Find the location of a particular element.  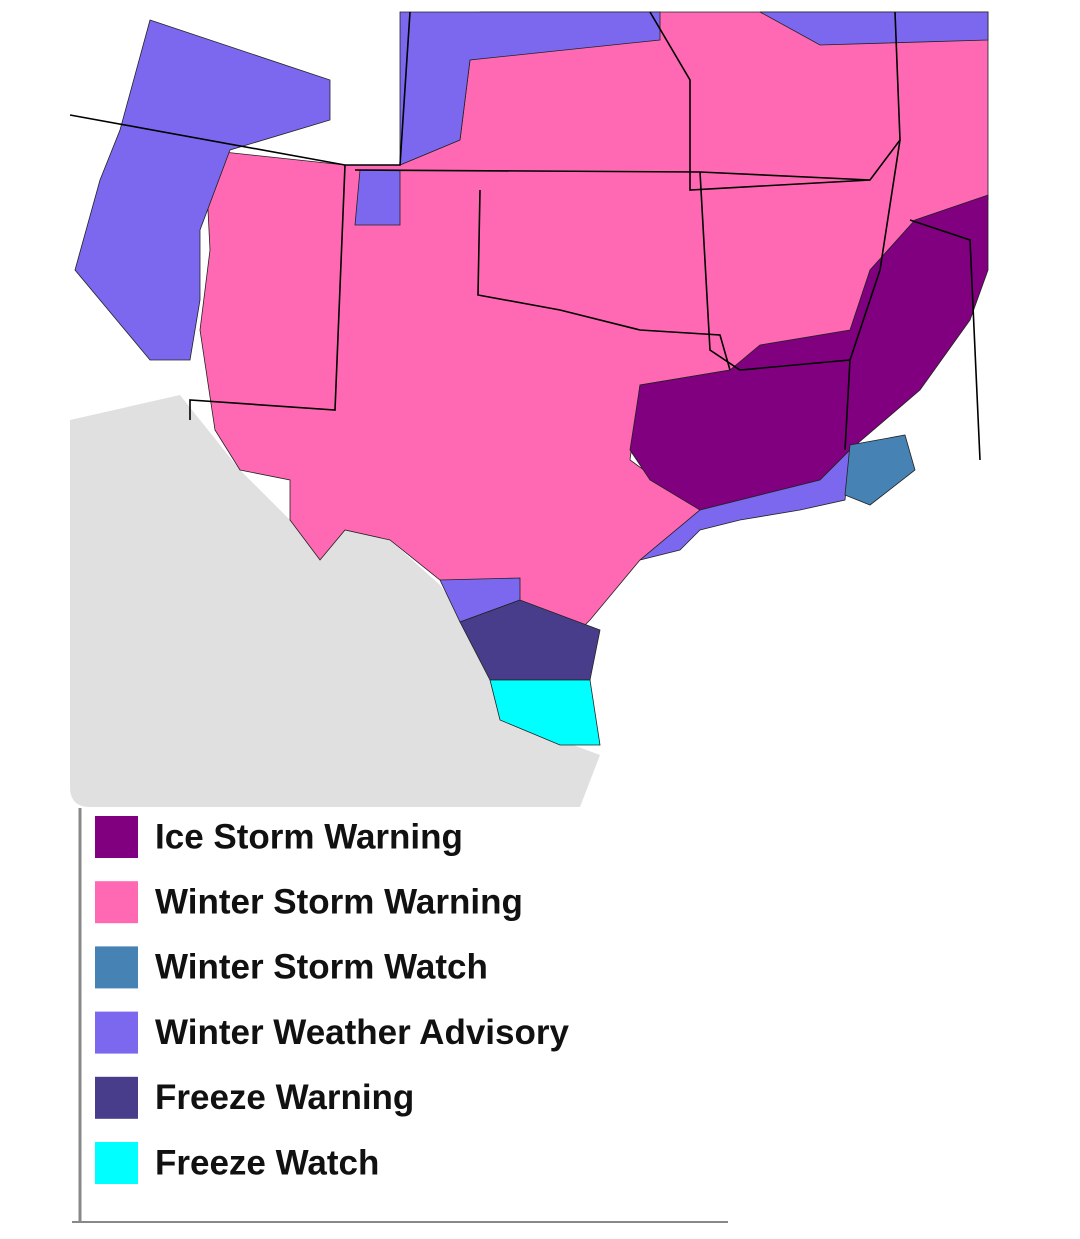

legend-label: Winter Storm Warning is located at coordinates (339, 901).